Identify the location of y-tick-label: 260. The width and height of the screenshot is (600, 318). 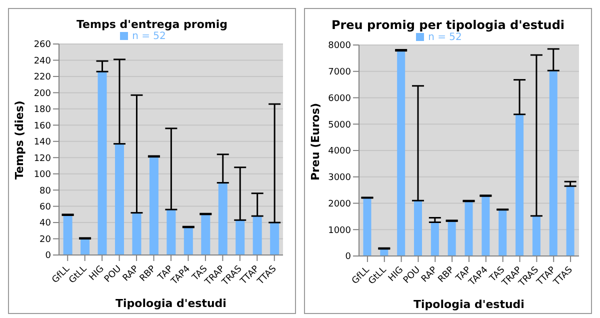
(43, 45).